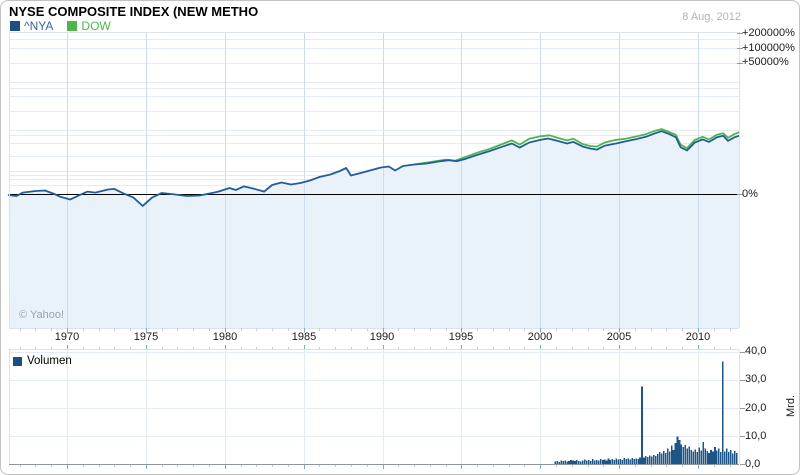 Image resolution: width=800 pixels, height=475 pixels. What do you see at coordinates (741, 249) in the screenshot?
I see `axis-dashes` at bounding box center [741, 249].